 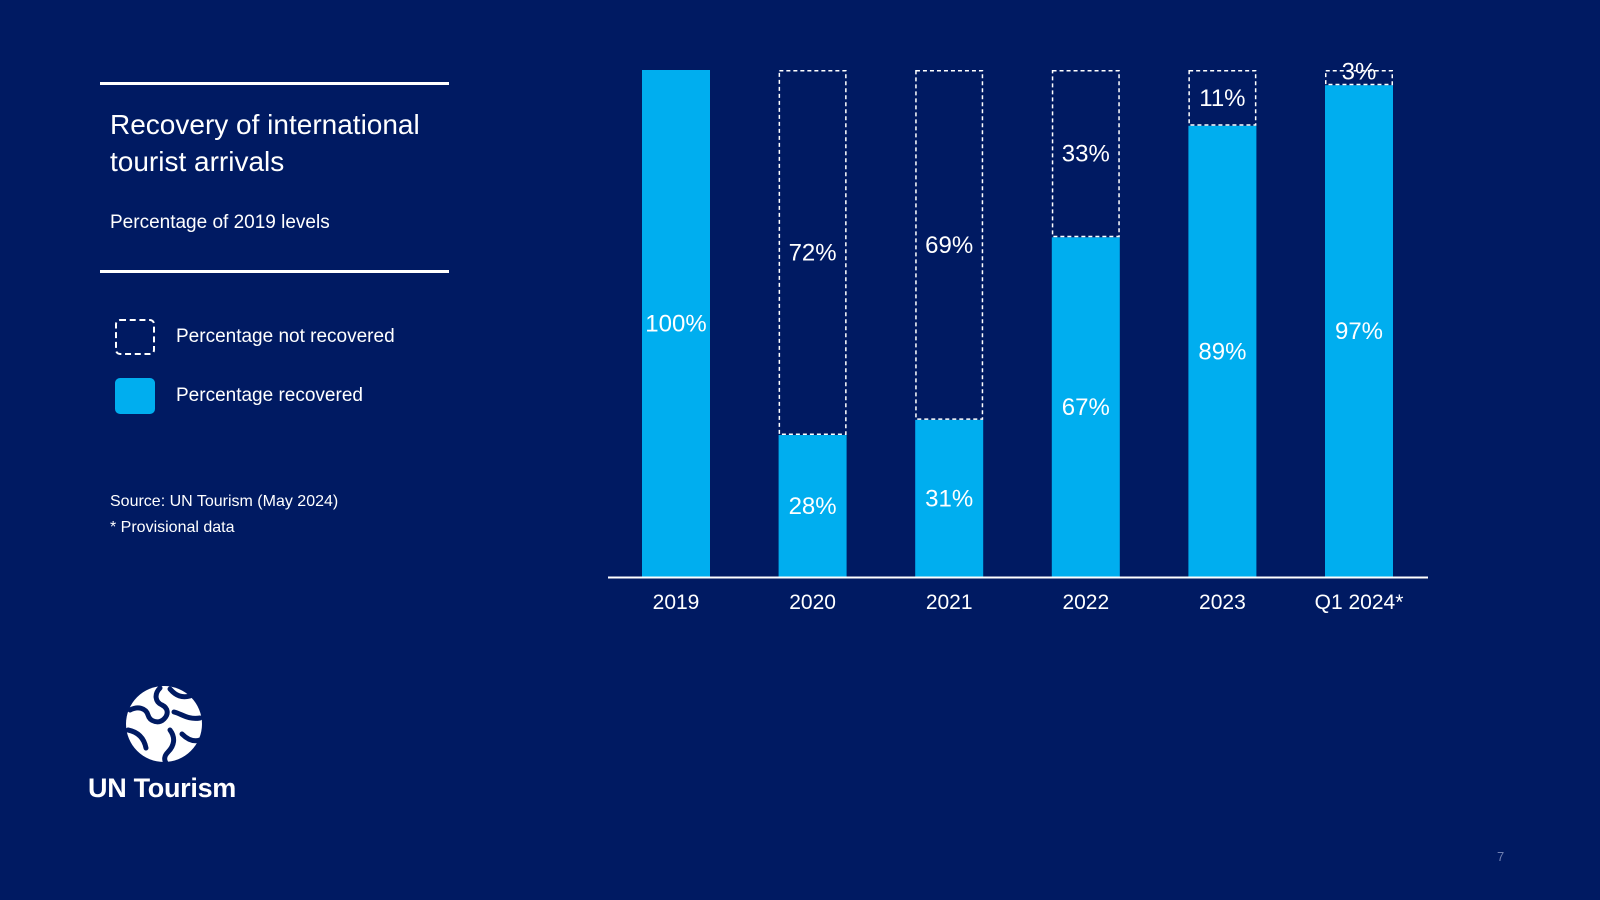 I want to click on bar-not-recovered-2020, so click(x=812, y=253).